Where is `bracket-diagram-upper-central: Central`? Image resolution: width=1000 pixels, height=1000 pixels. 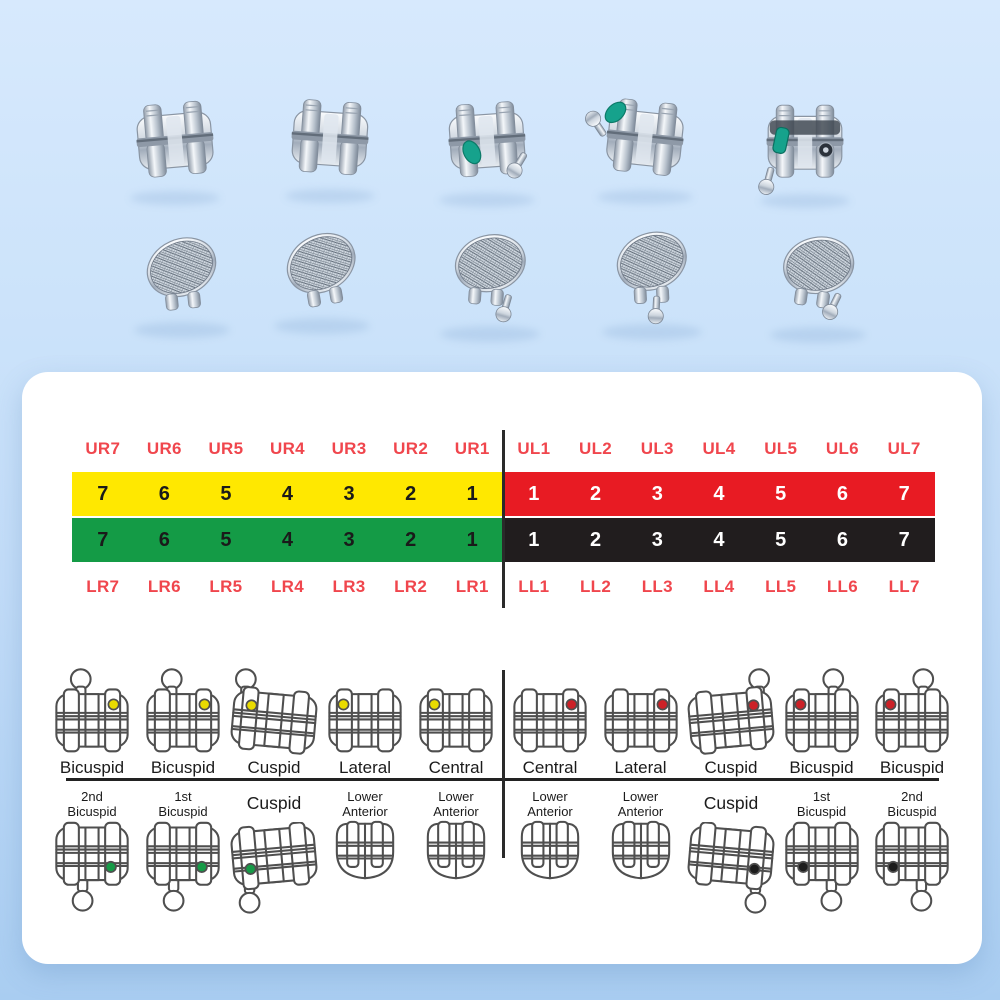
bracket-diagram-upper-central: Central is located at coordinates (550, 722).